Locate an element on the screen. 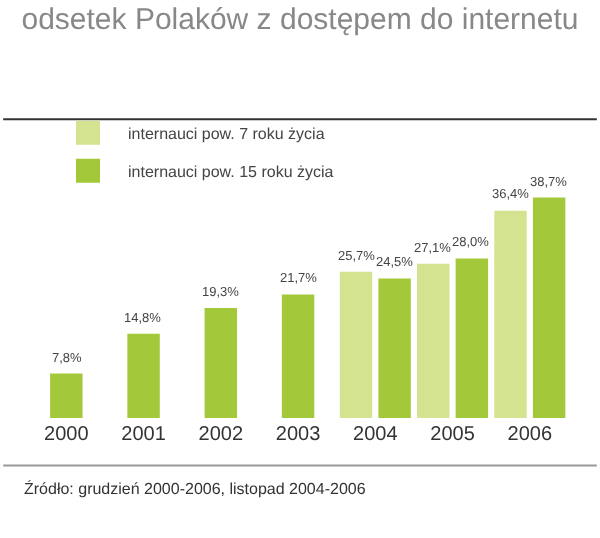 The width and height of the screenshot is (600, 538). text: Źródło: grudzień 2000-2006, listopad 2004-2006 is located at coordinates (195, 489).